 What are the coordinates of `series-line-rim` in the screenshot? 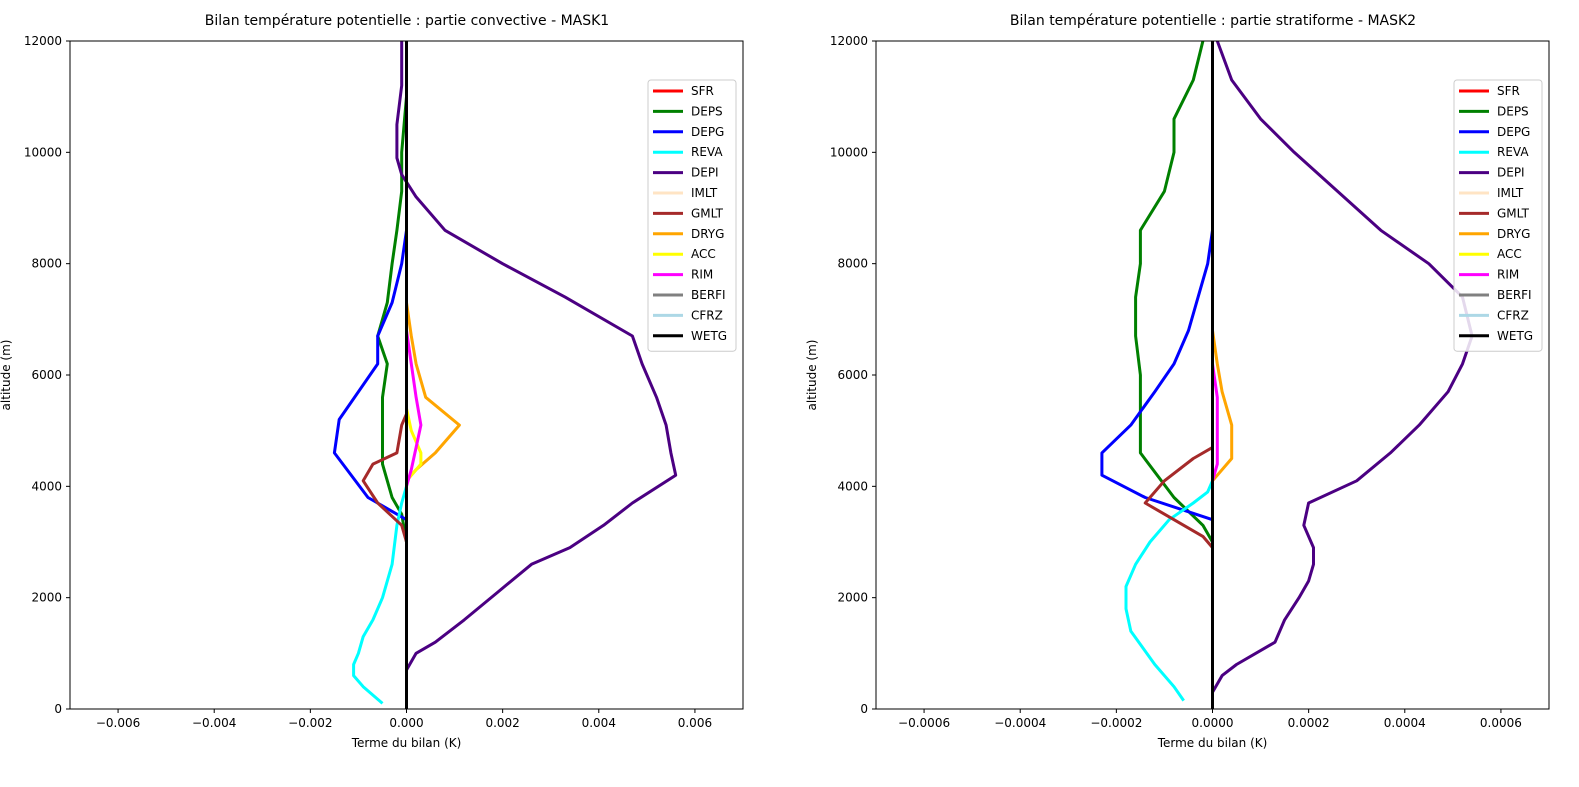 It's located at (414, 408).